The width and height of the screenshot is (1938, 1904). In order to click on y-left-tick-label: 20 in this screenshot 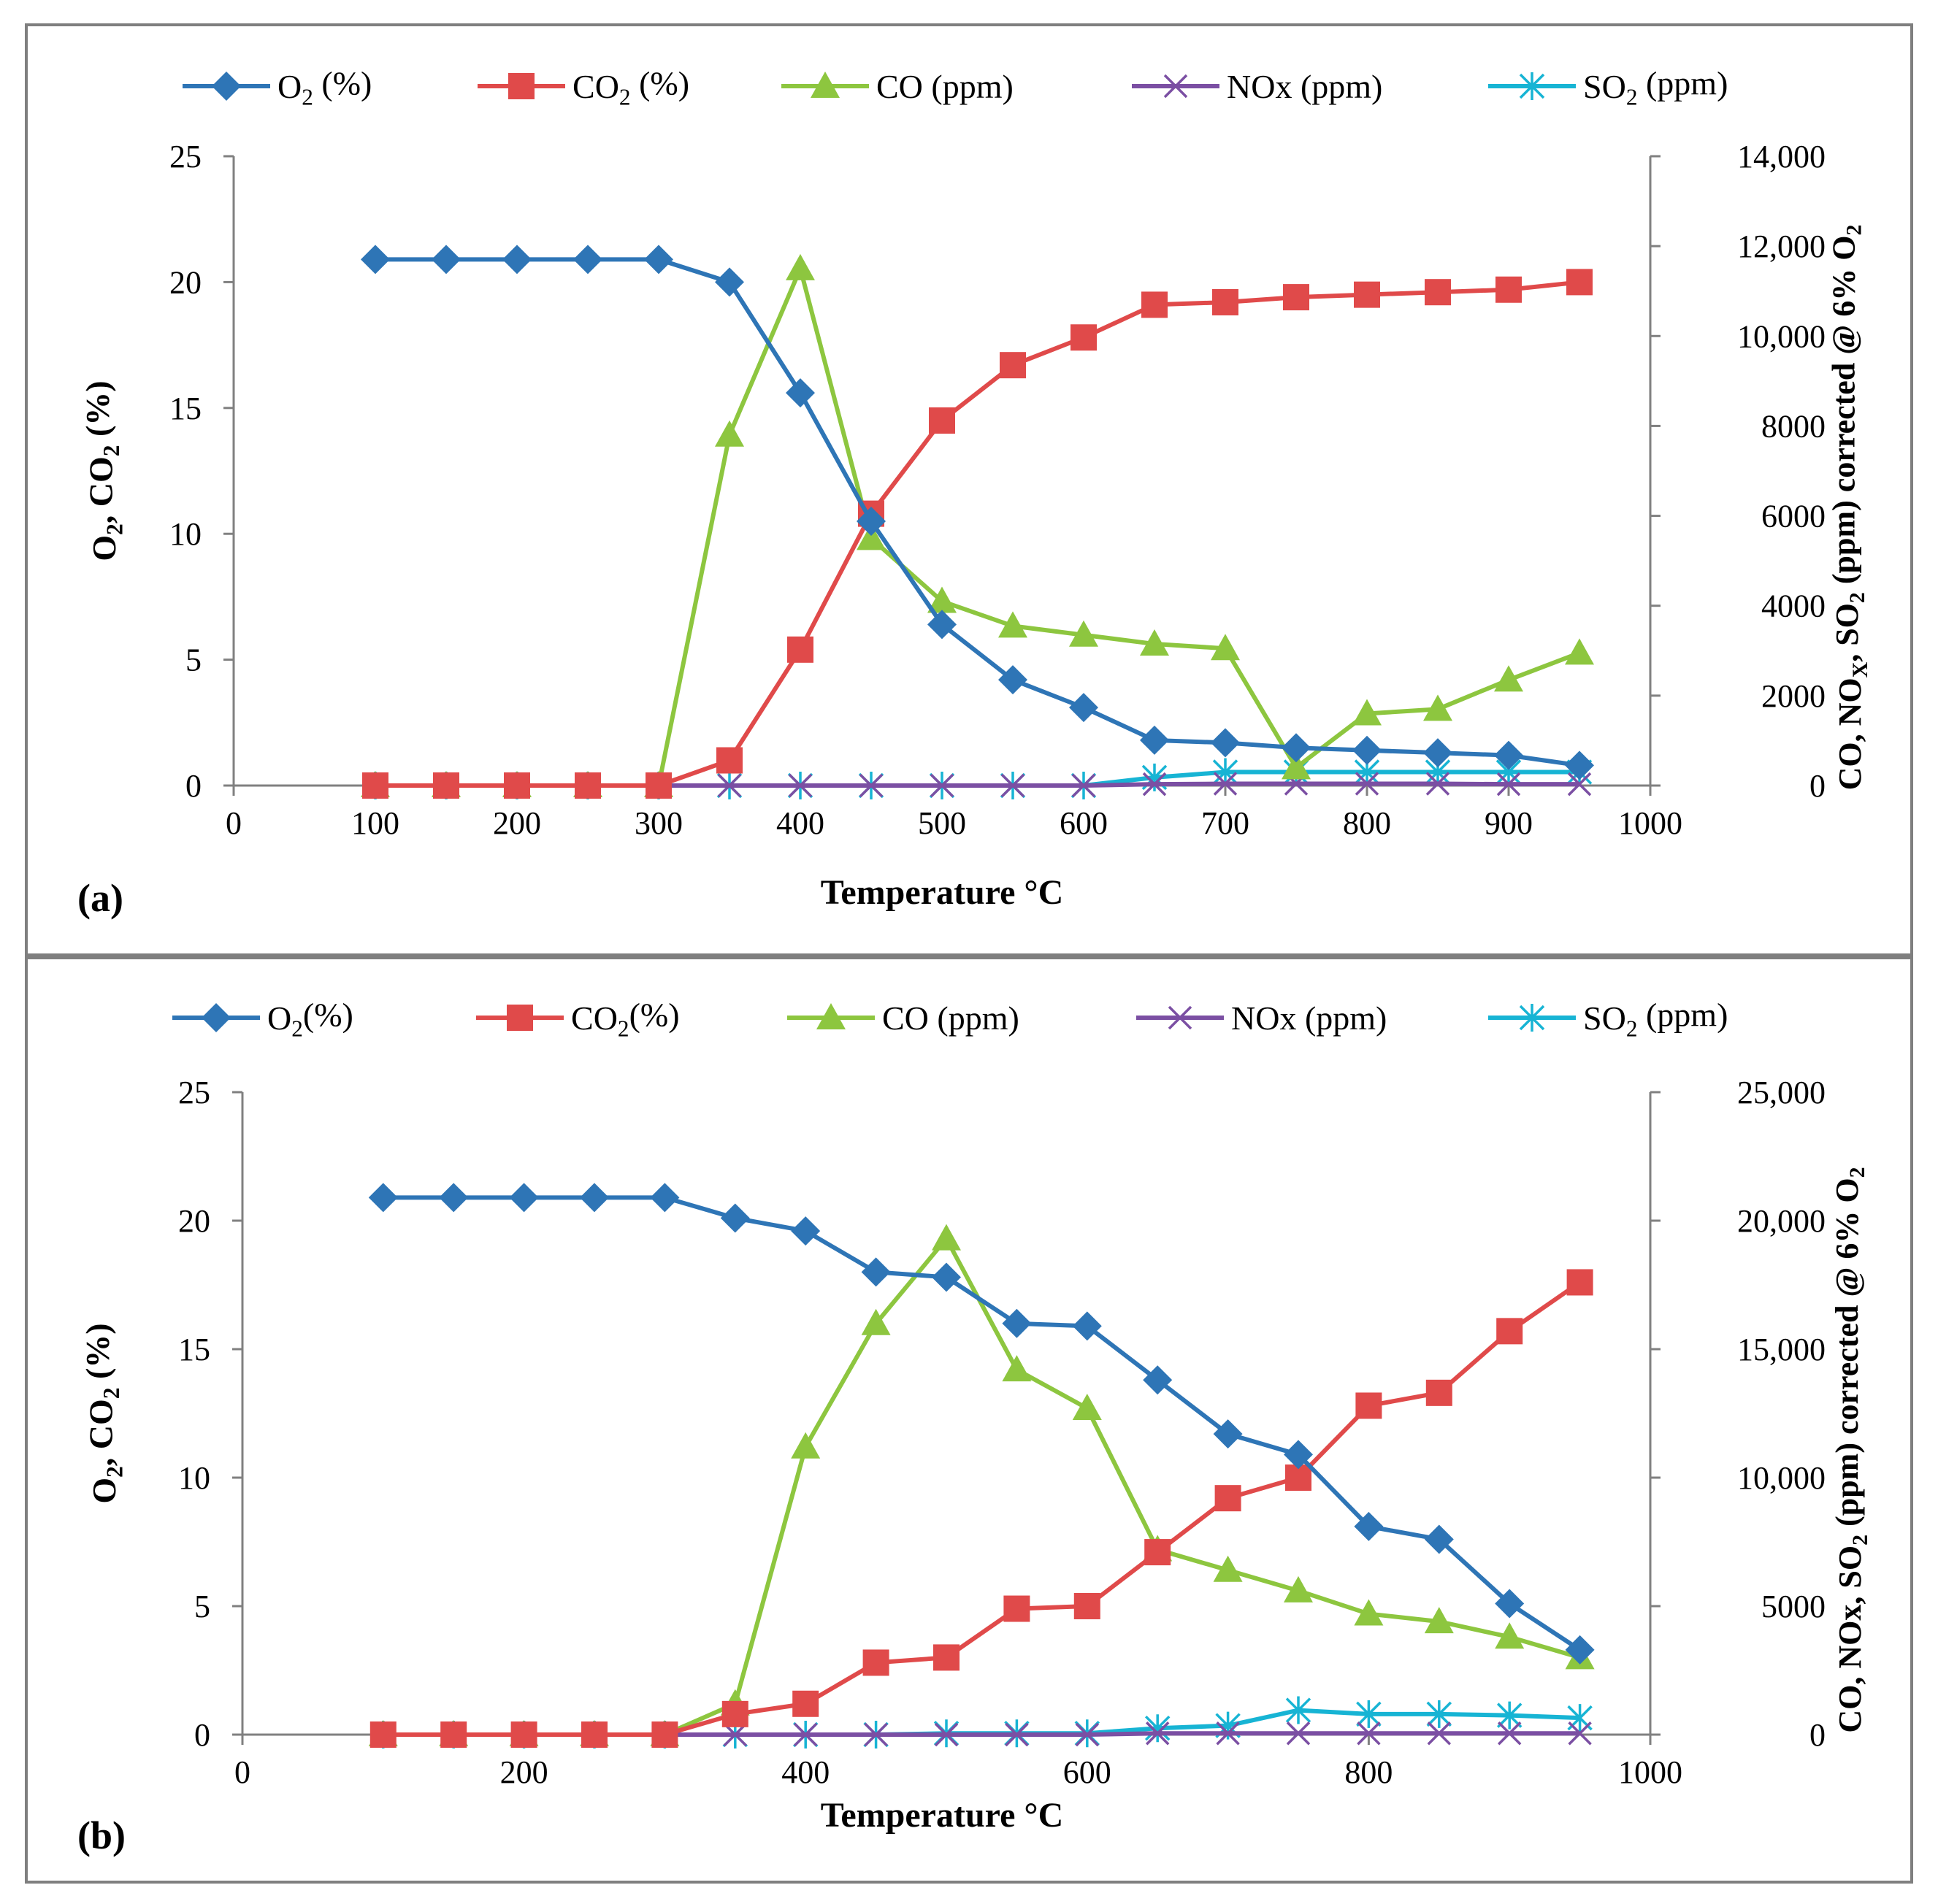, I will do `click(194, 1221)`.